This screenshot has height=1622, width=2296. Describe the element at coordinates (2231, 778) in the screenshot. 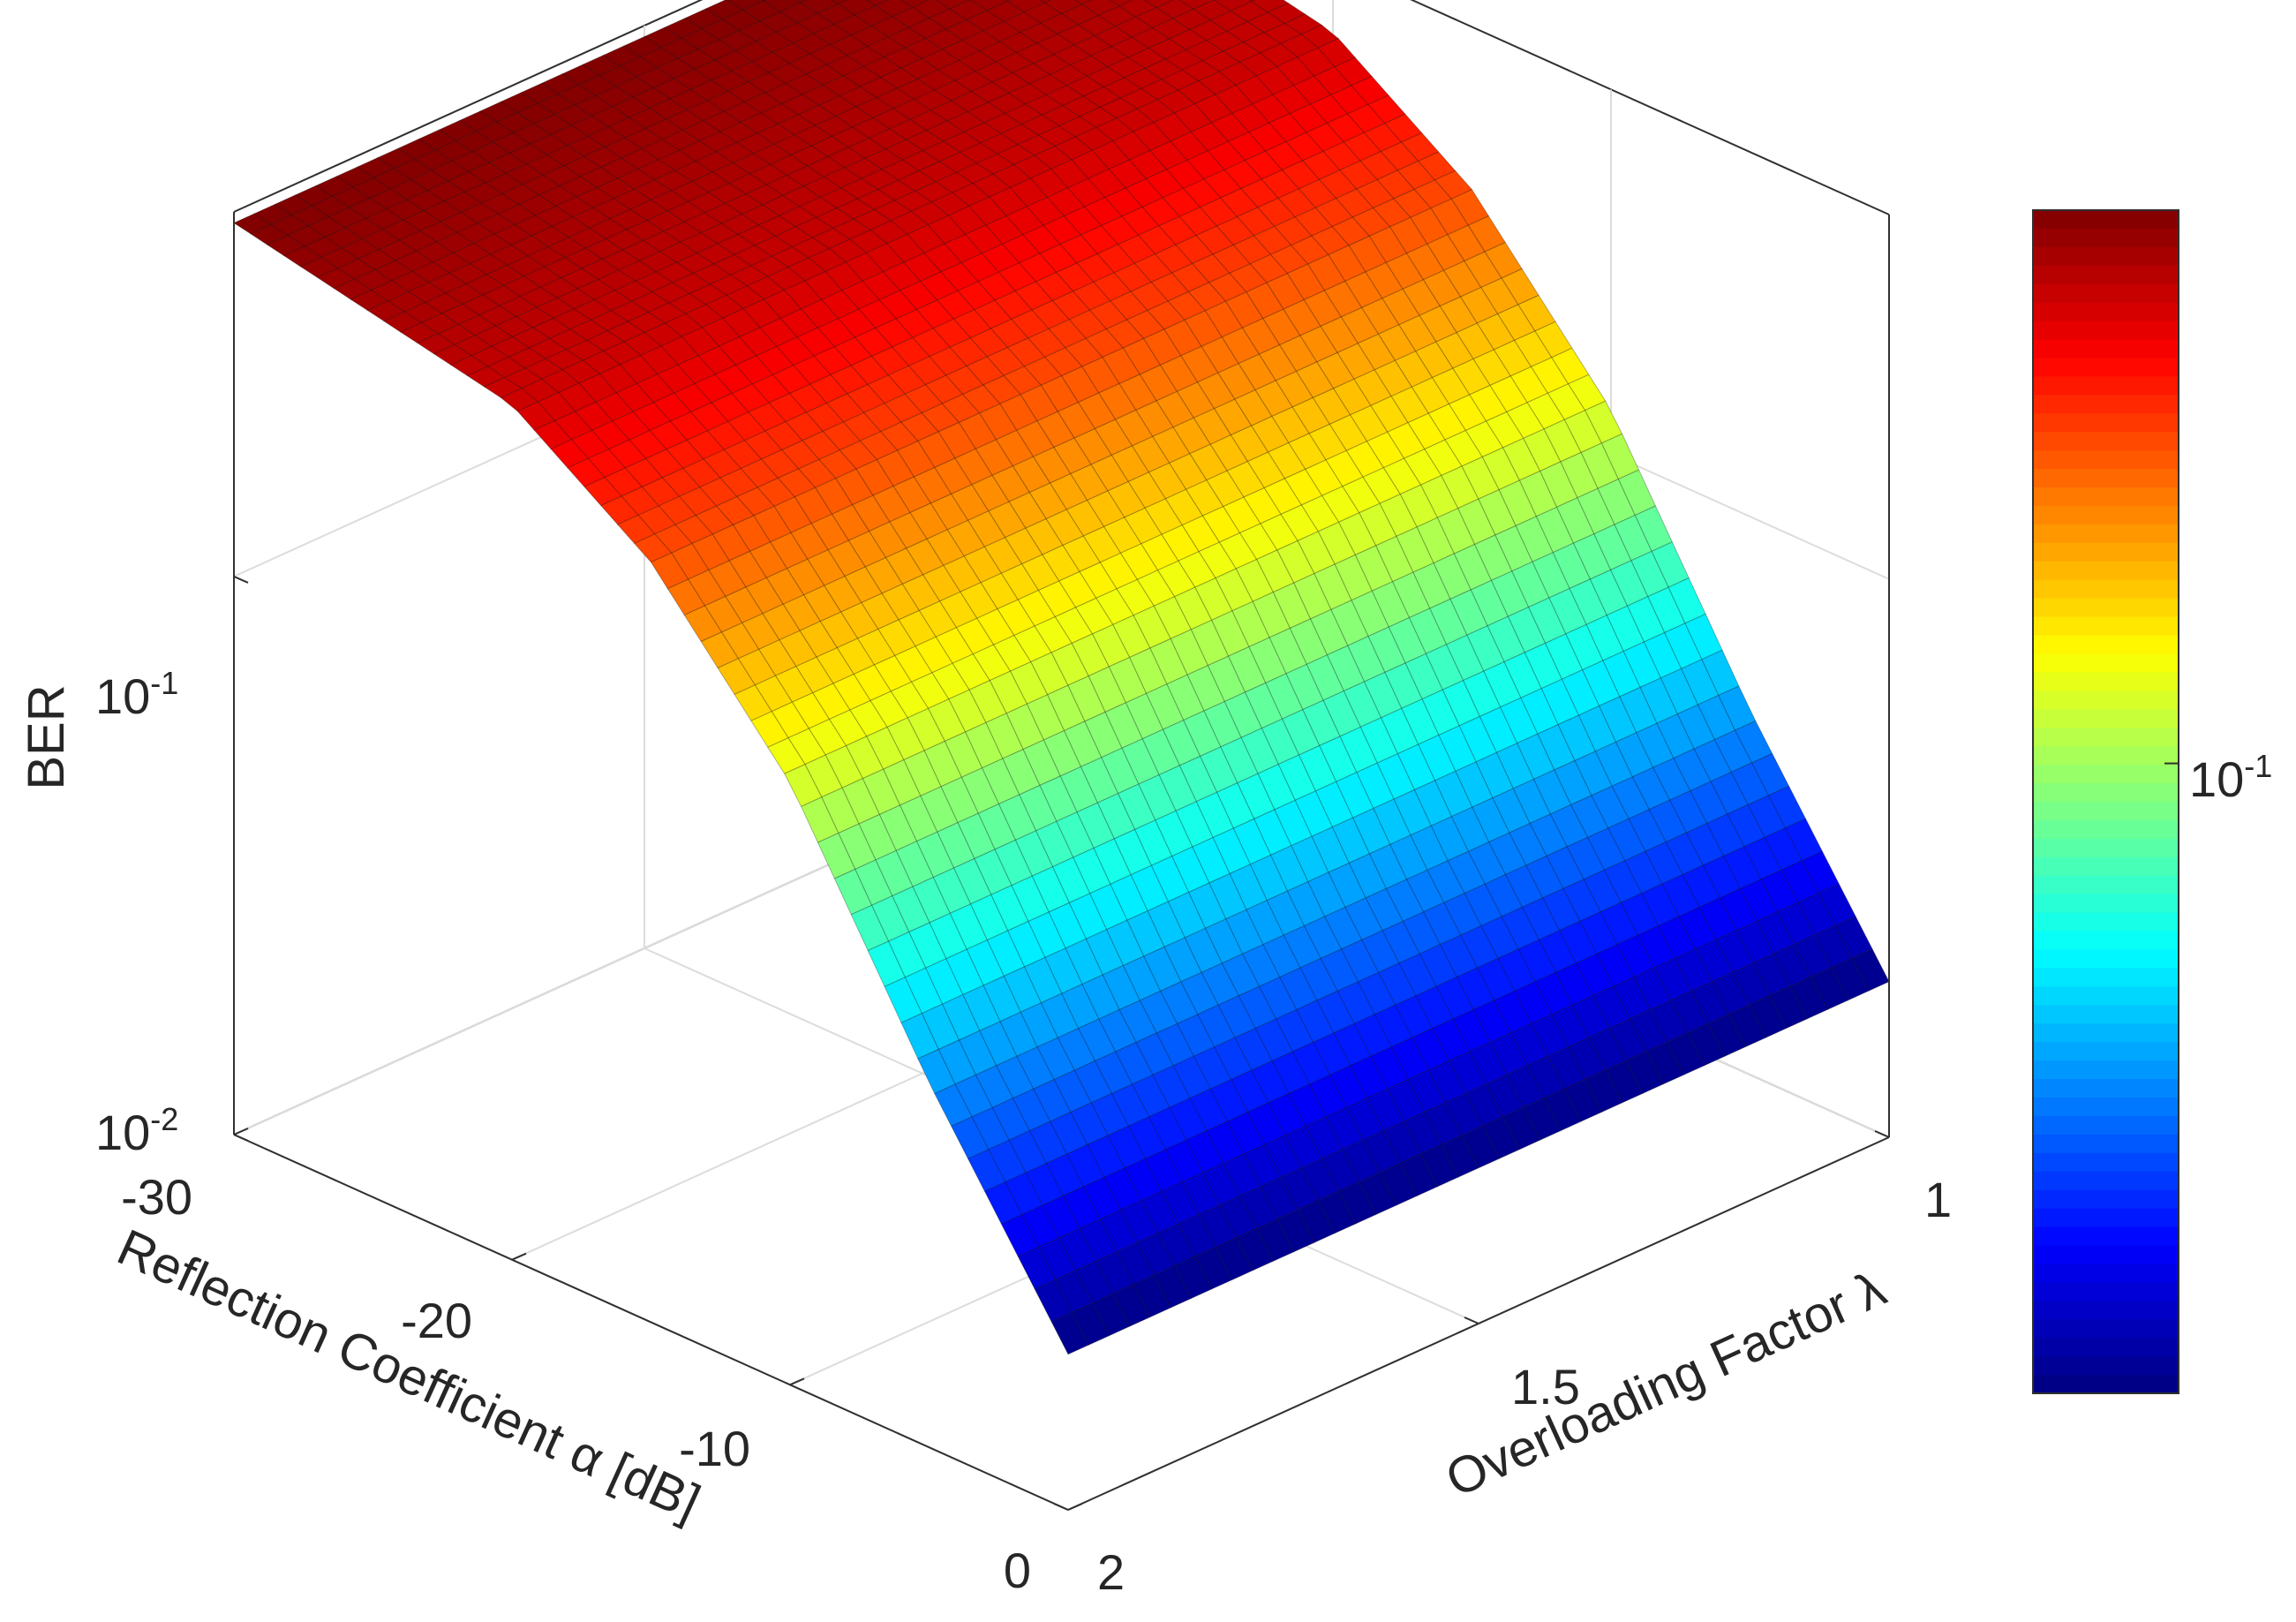

I see `colorbar-tick-label: 10-1` at that location.